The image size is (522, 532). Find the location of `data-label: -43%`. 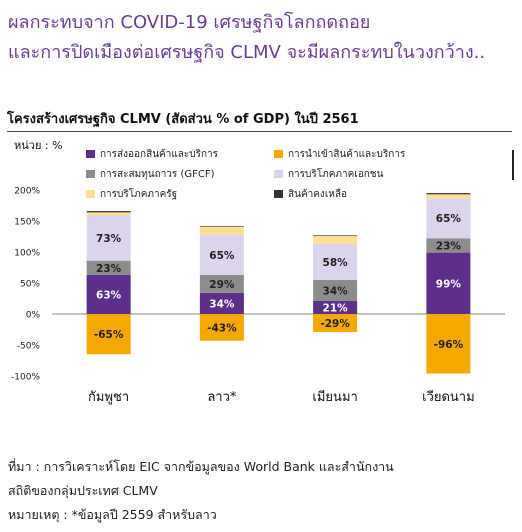

data-label: -43% is located at coordinates (222, 328).